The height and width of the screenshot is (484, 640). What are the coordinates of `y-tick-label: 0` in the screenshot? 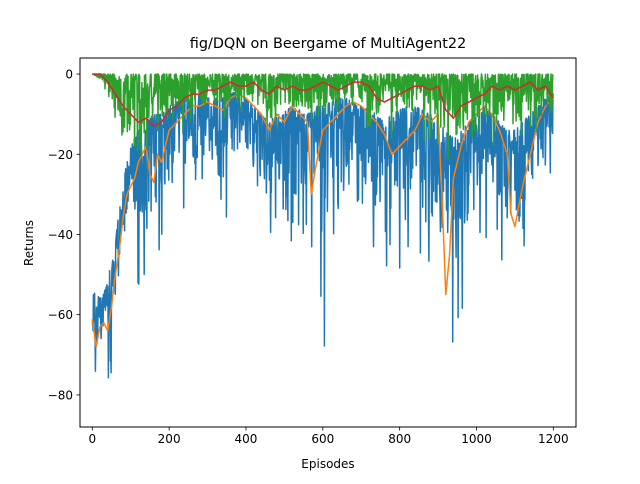 It's located at (69, 75).